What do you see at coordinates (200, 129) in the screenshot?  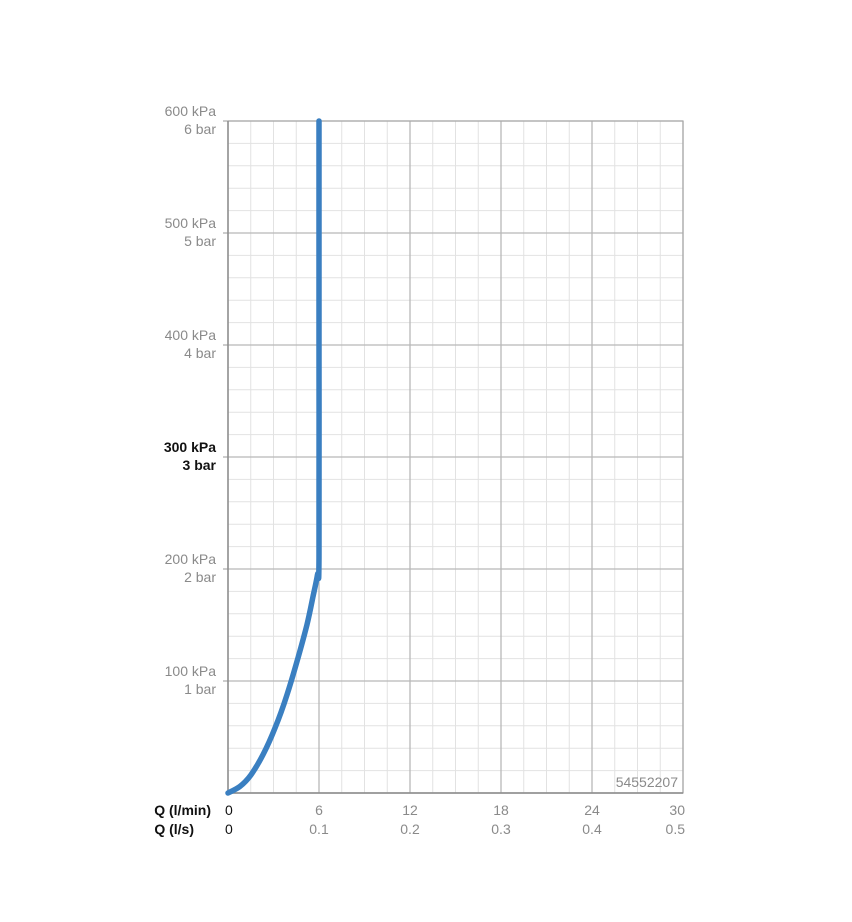 I see `y-tick-label-bar: 6 bar` at bounding box center [200, 129].